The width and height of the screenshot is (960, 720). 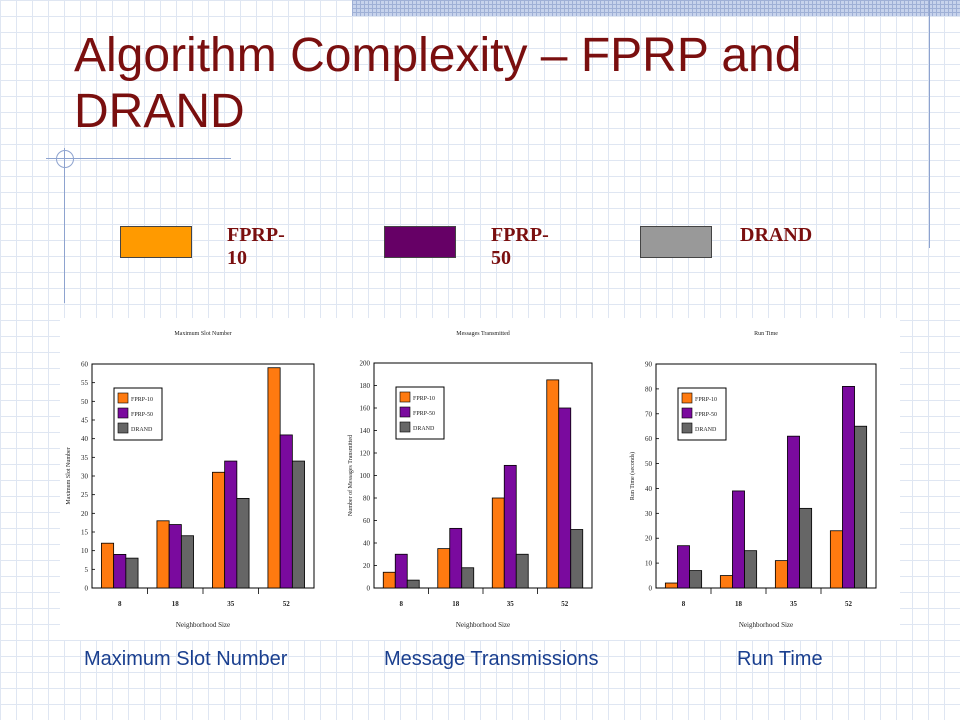 What do you see at coordinates (350, 475) in the screenshot?
I see `chart-2-ylabel: Number of Messages Transmitted` at bounding box center [350, 475].